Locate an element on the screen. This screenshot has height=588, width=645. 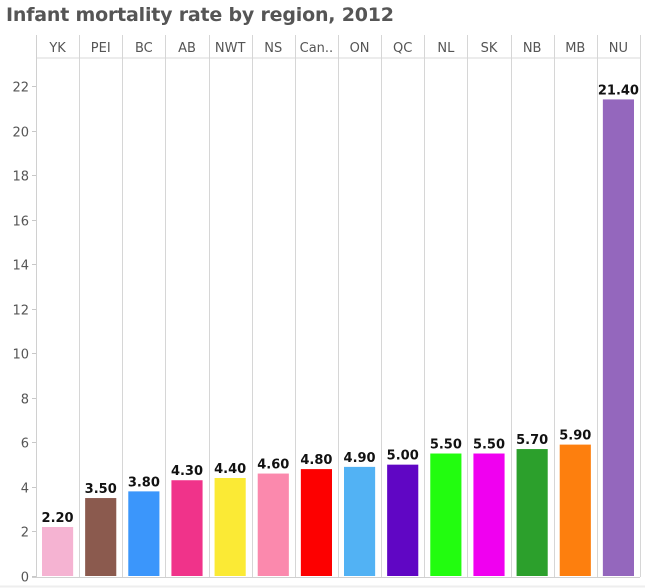
data-label: 4.90 is located at coordinates (360, 458).